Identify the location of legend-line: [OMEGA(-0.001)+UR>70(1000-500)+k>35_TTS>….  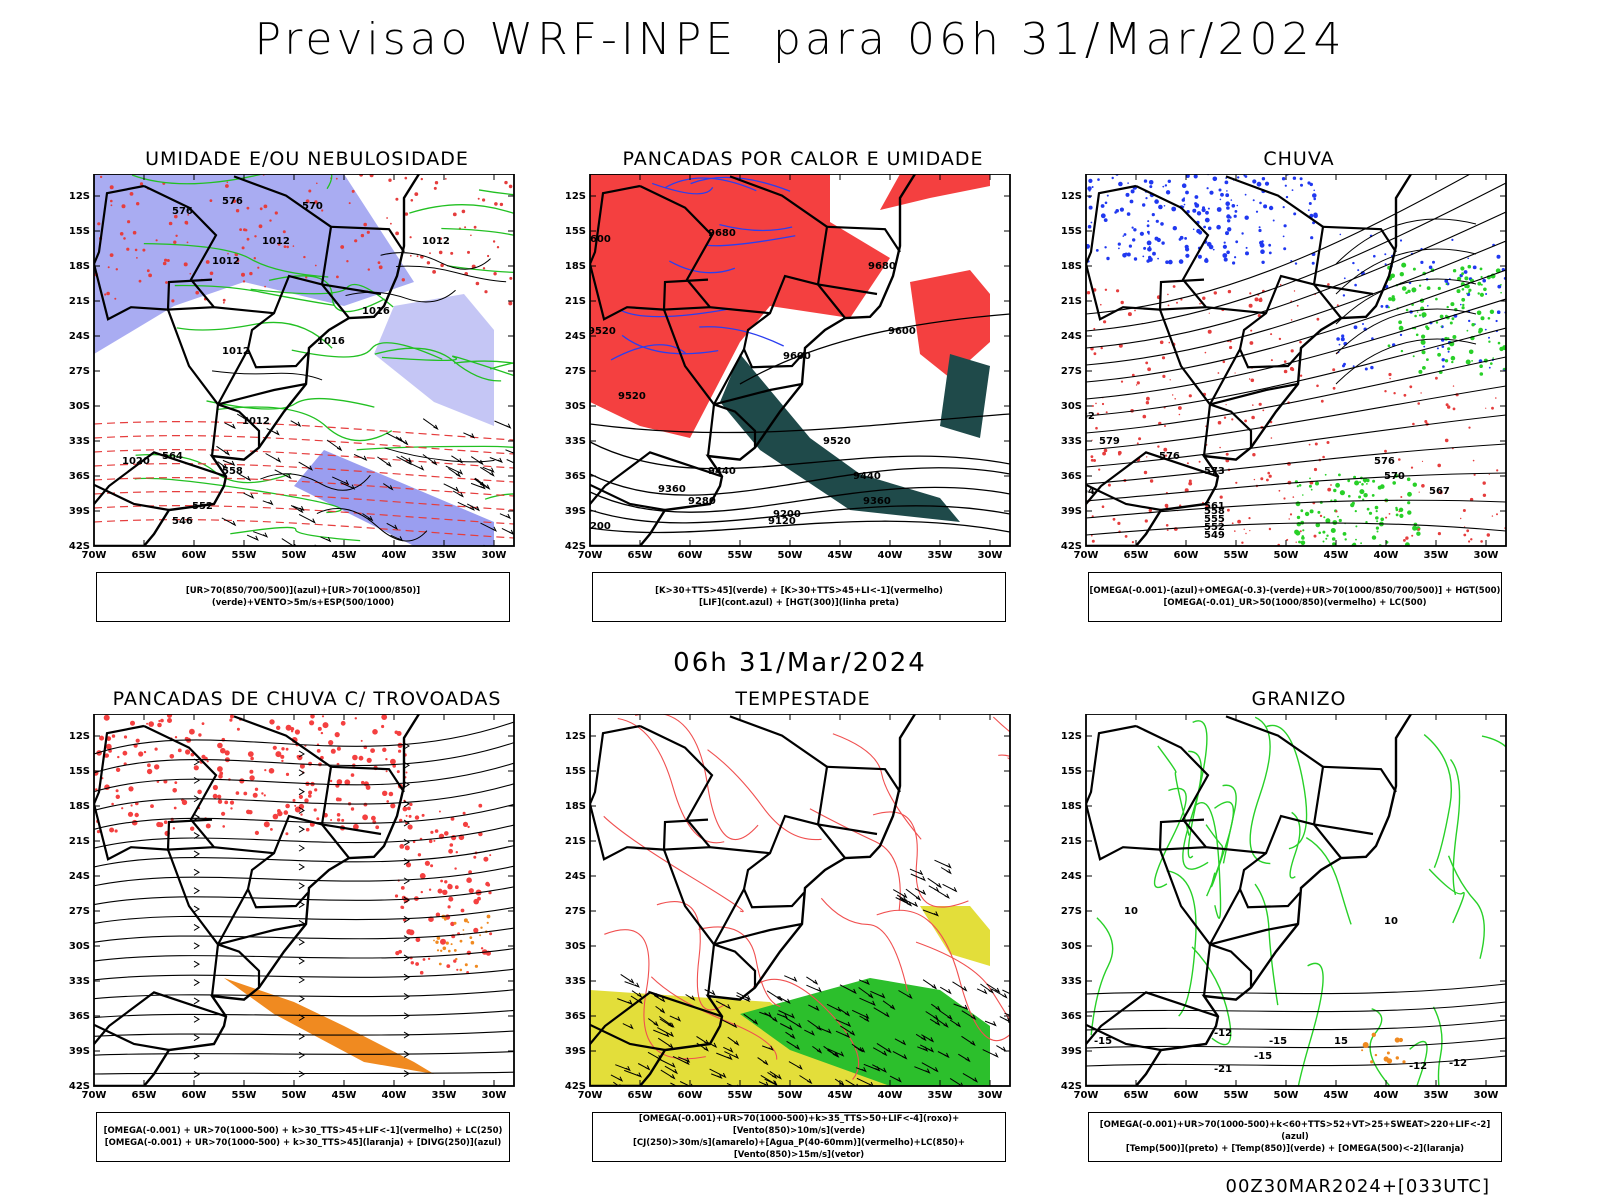
(799, 1125).